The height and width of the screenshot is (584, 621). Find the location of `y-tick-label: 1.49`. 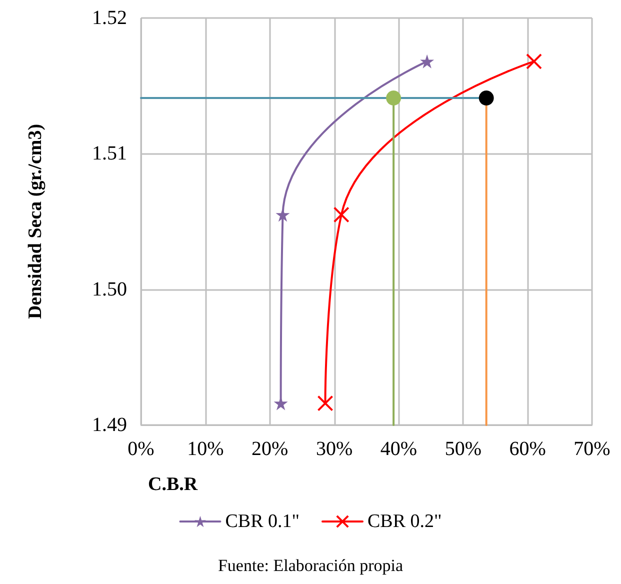

y-tick-label: 1.49 is located at coordinates (109, 425).